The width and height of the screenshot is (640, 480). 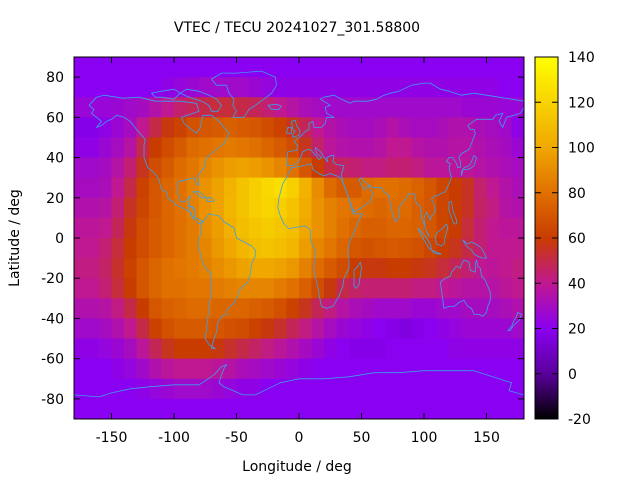 What do you see at coordinates (55, 159) in the screenshot?
I see `y-tick-label: 40` at bounding box center [55, 159].